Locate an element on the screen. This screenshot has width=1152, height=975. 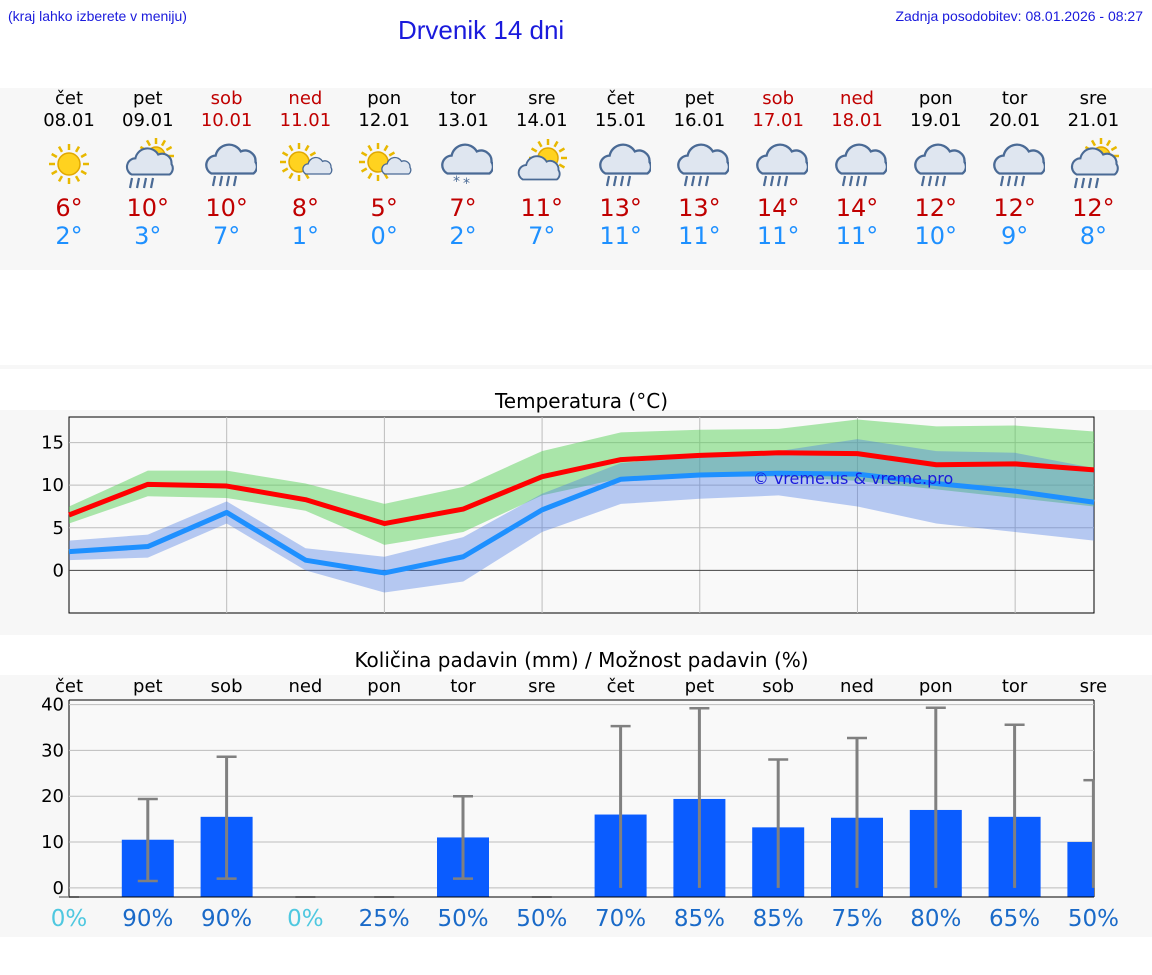
min-temp-line is located at coordinates (581, 523).